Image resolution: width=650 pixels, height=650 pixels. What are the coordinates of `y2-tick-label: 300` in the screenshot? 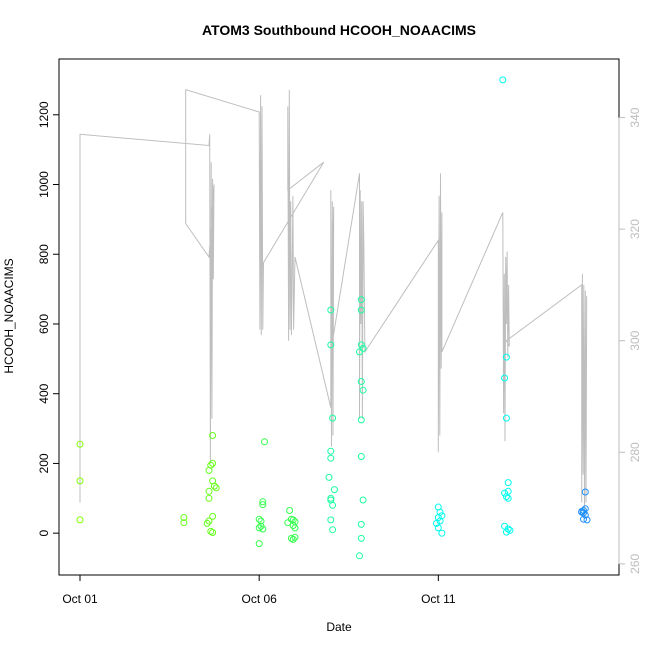 It's located at (635, 340).